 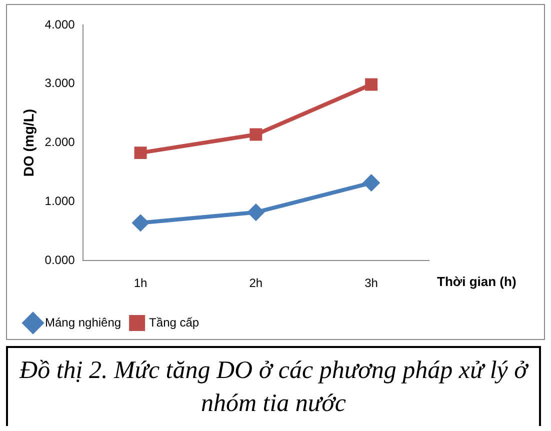 What do you see at coordinates (141, 283) in the screenshot?
I see `x-tick-label: 1h` at bounding box center [141, 283].